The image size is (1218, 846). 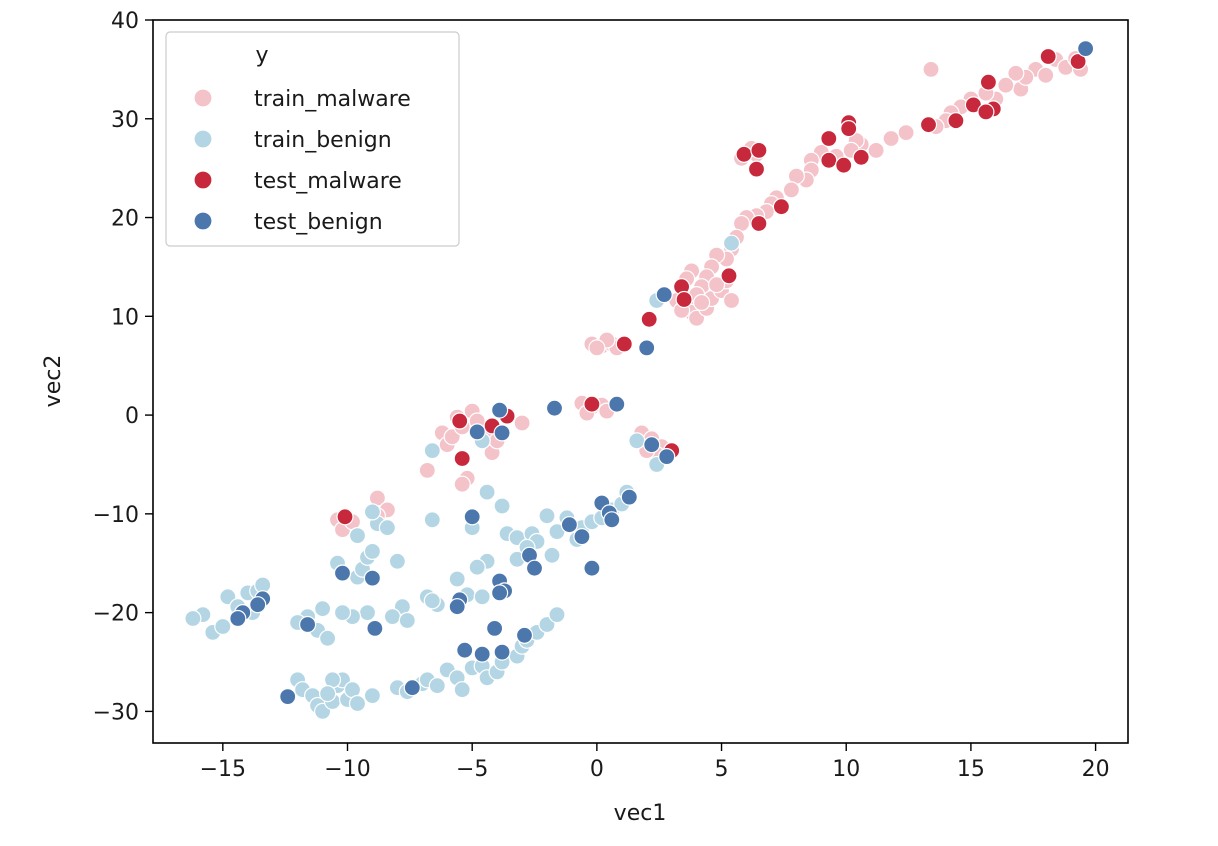 What do you see at coordinates (655, 762) in the screenshot?
I see `x-axis-ticks: −15 −10 −5 0 5 10 15 20` at bounding box center [655, 762].